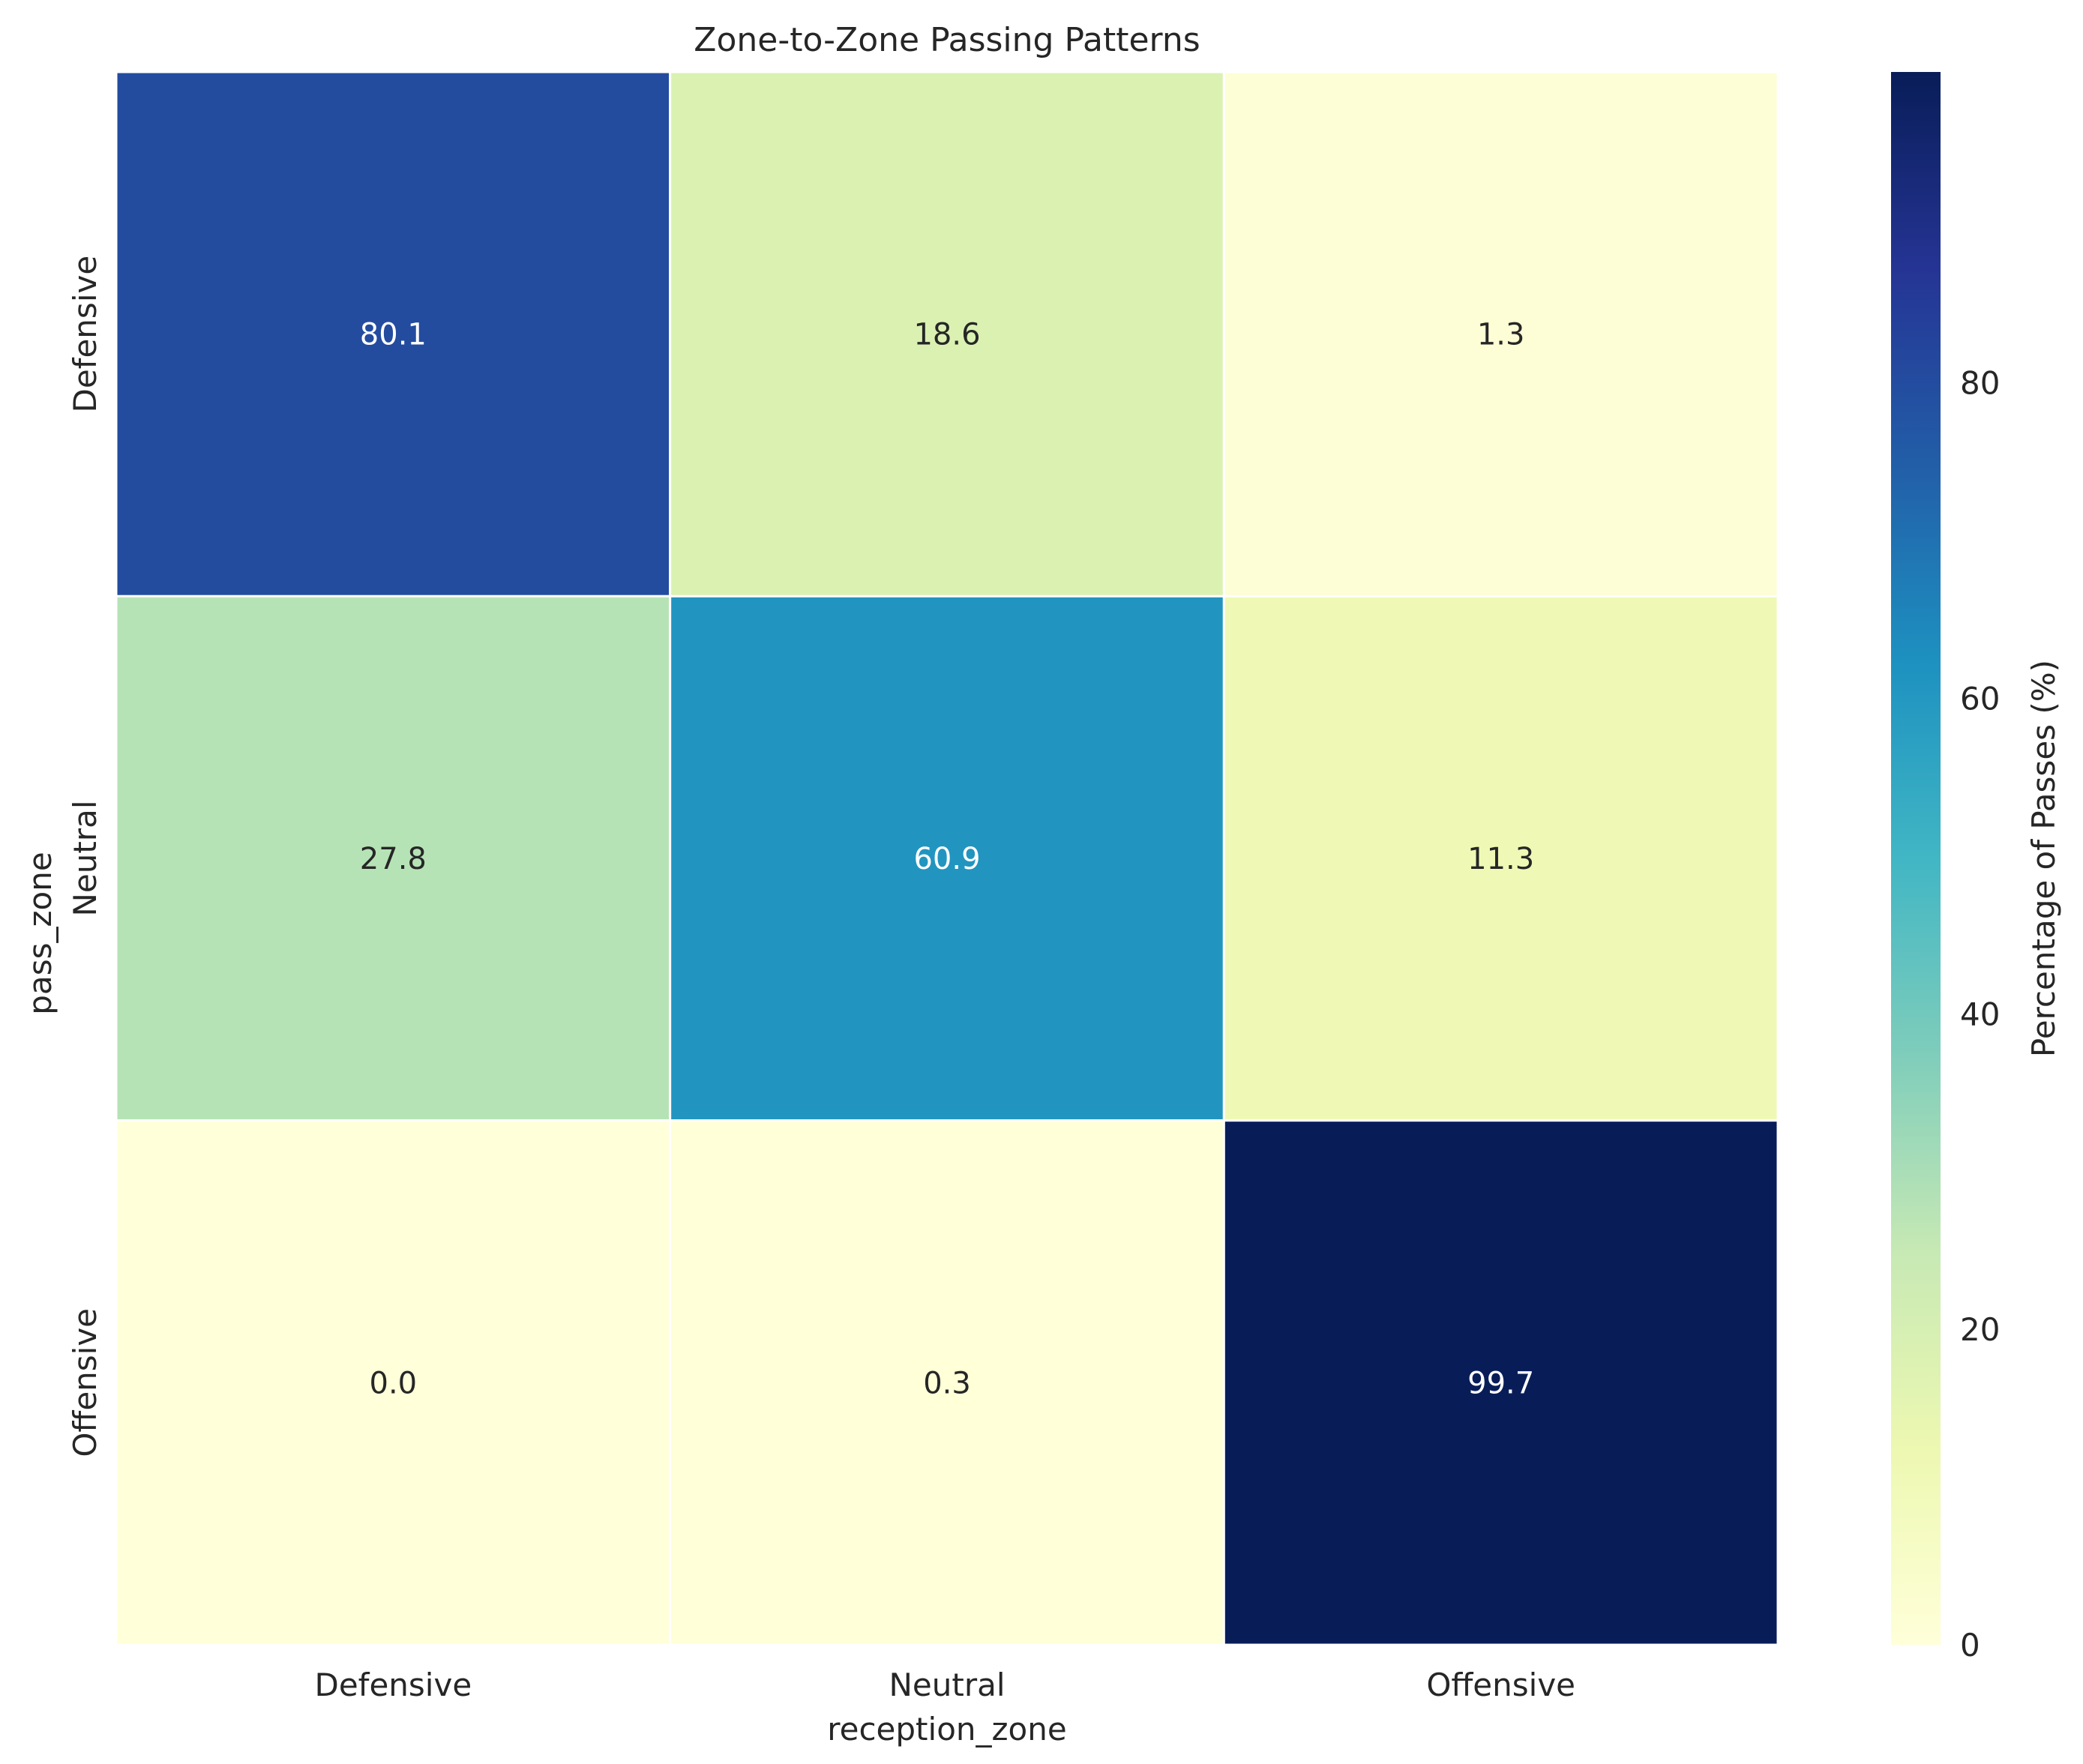 This screenshot has width=2083, height=1764. Describe the element at coordinates (2043, 859) in the screenshot. I see `colorbar-label: Percentage of Passes (%)` at that location.